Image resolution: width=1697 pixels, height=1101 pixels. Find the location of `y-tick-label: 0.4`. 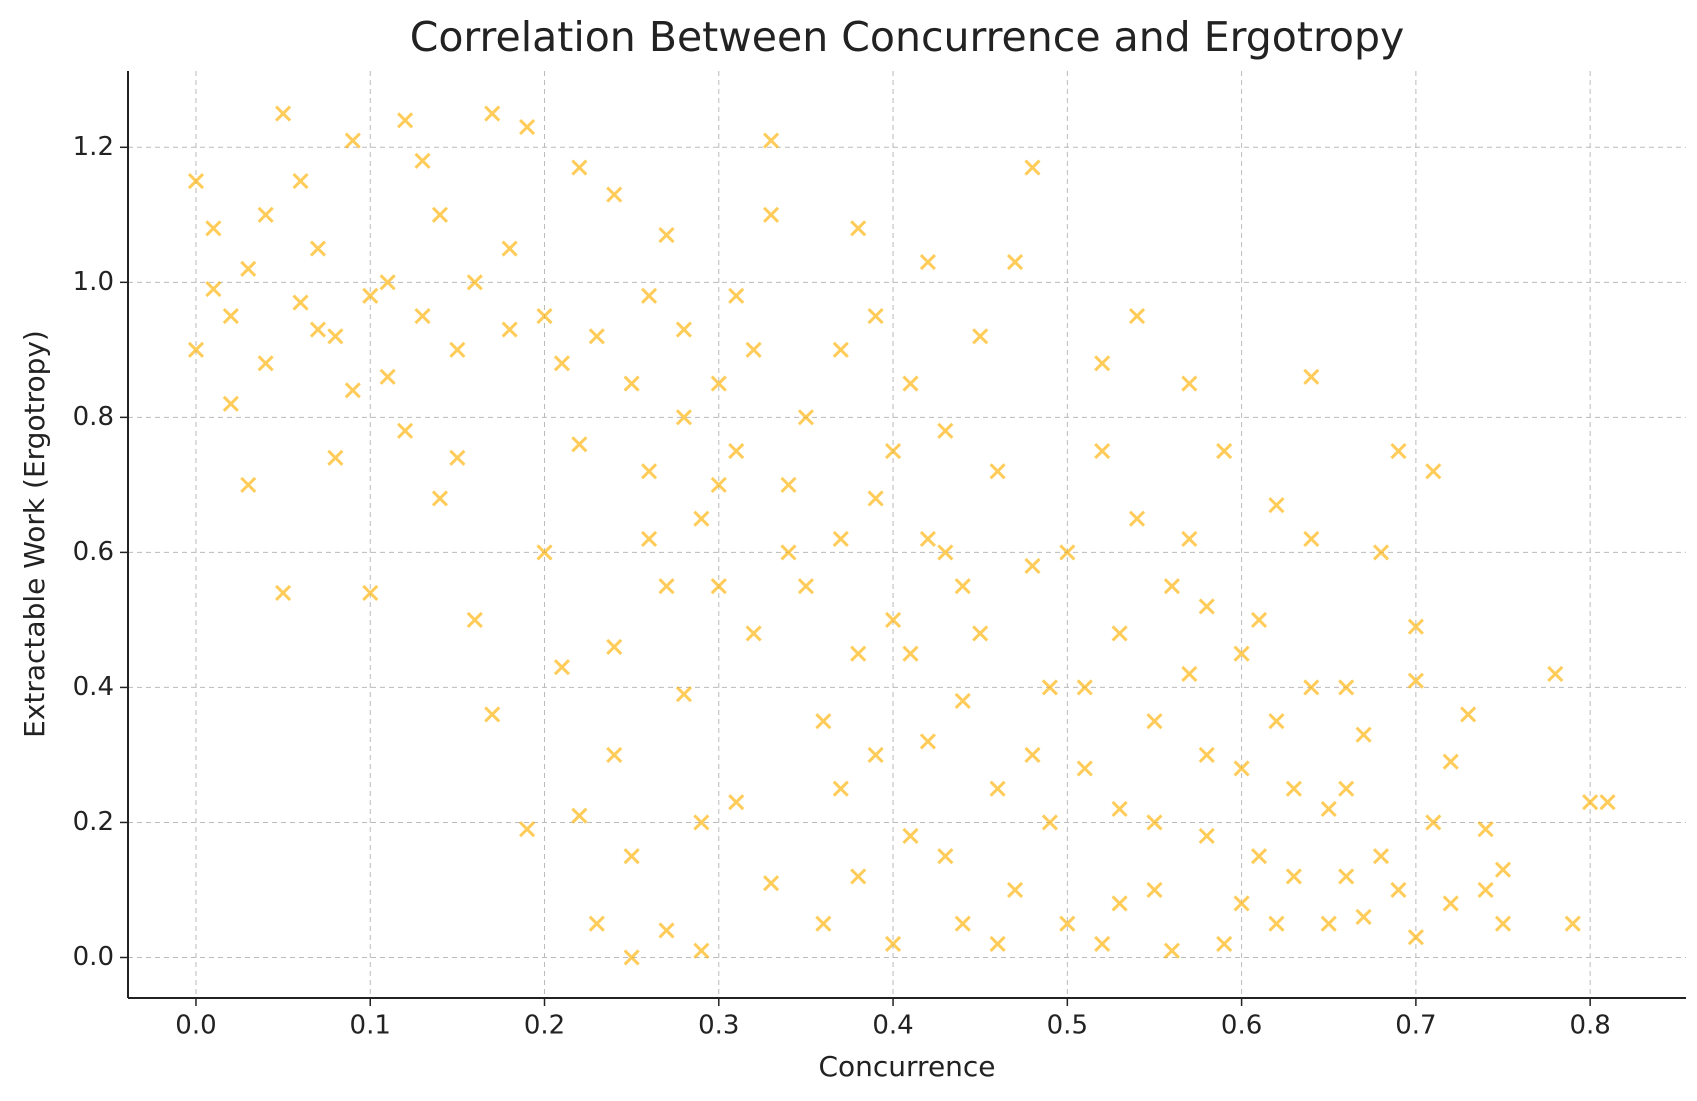

y-tick-label: 0.4 is located at coordinates (93, 687).